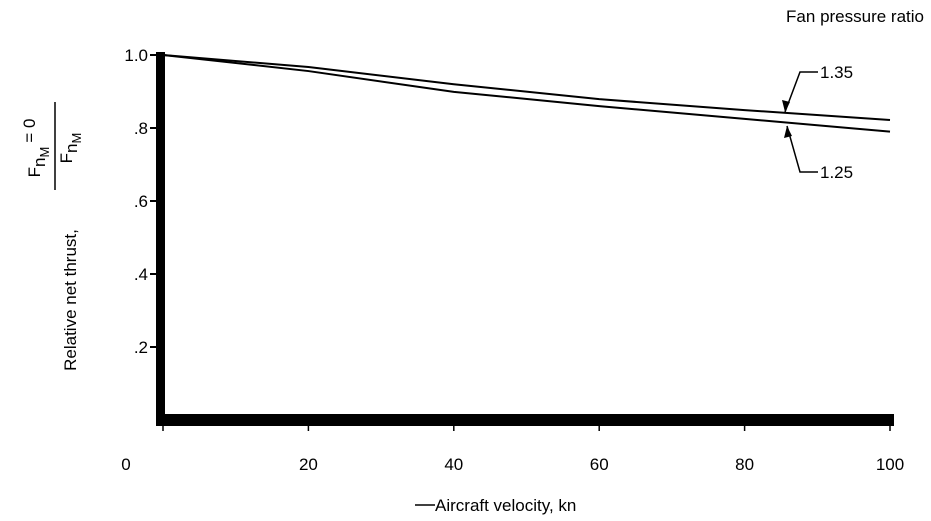  What do you see at coordinates (141, 128) in the screenshot?
I see `y-tick-label: .8` at bounding box center [141, 128].